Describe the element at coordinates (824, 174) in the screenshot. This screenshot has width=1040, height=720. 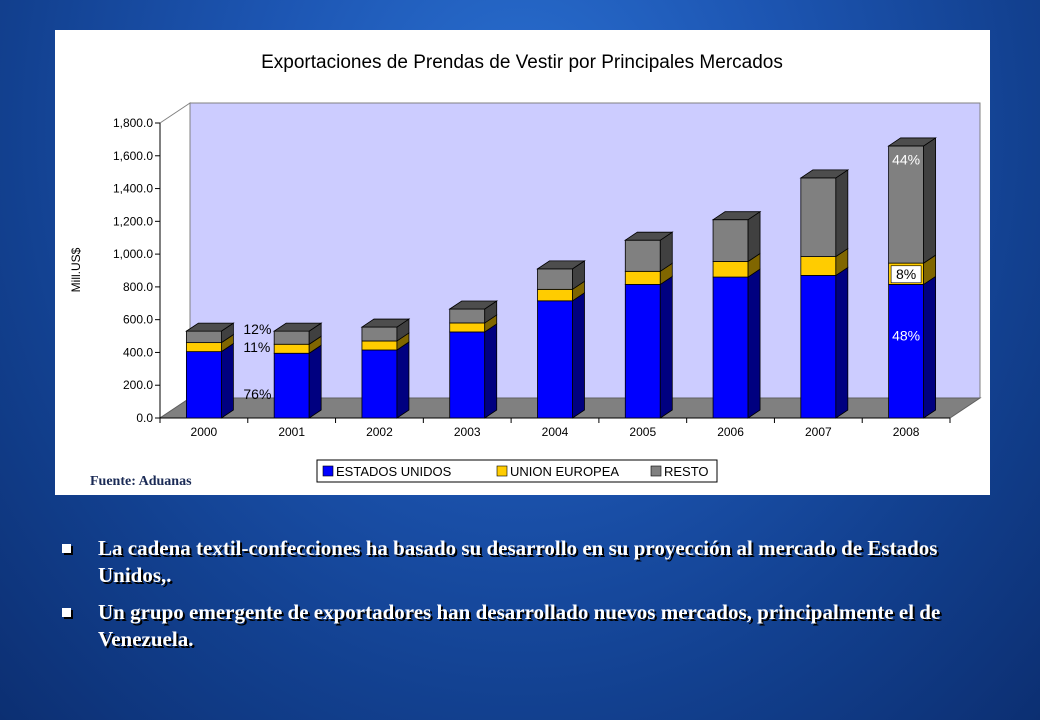
I see `bar-top-2007` at that location.